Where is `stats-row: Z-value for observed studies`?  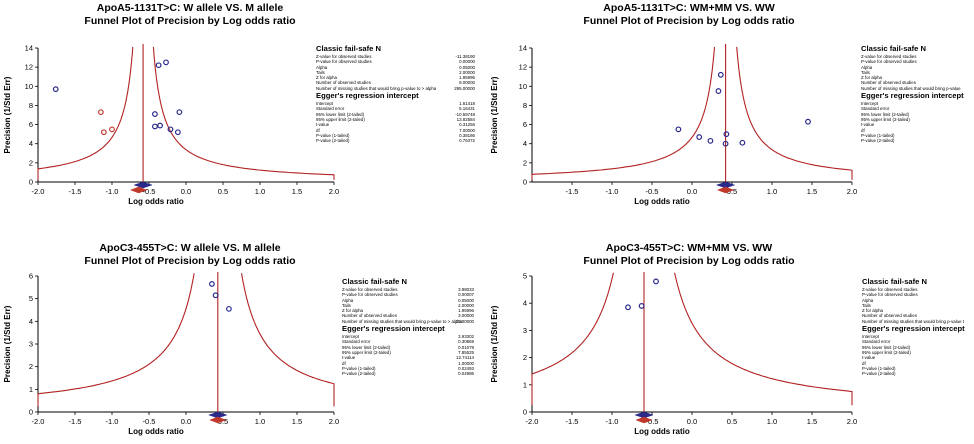
stats-row: Z-value for observed studies is located at coordinates (917, 289).